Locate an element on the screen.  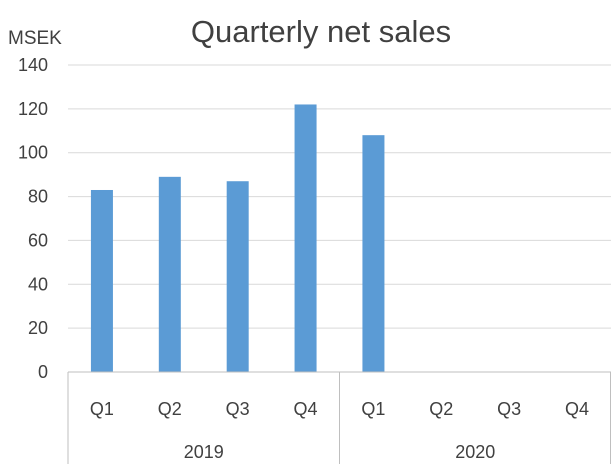
y-tick-label: 120 is located at coordinates (33, 109).